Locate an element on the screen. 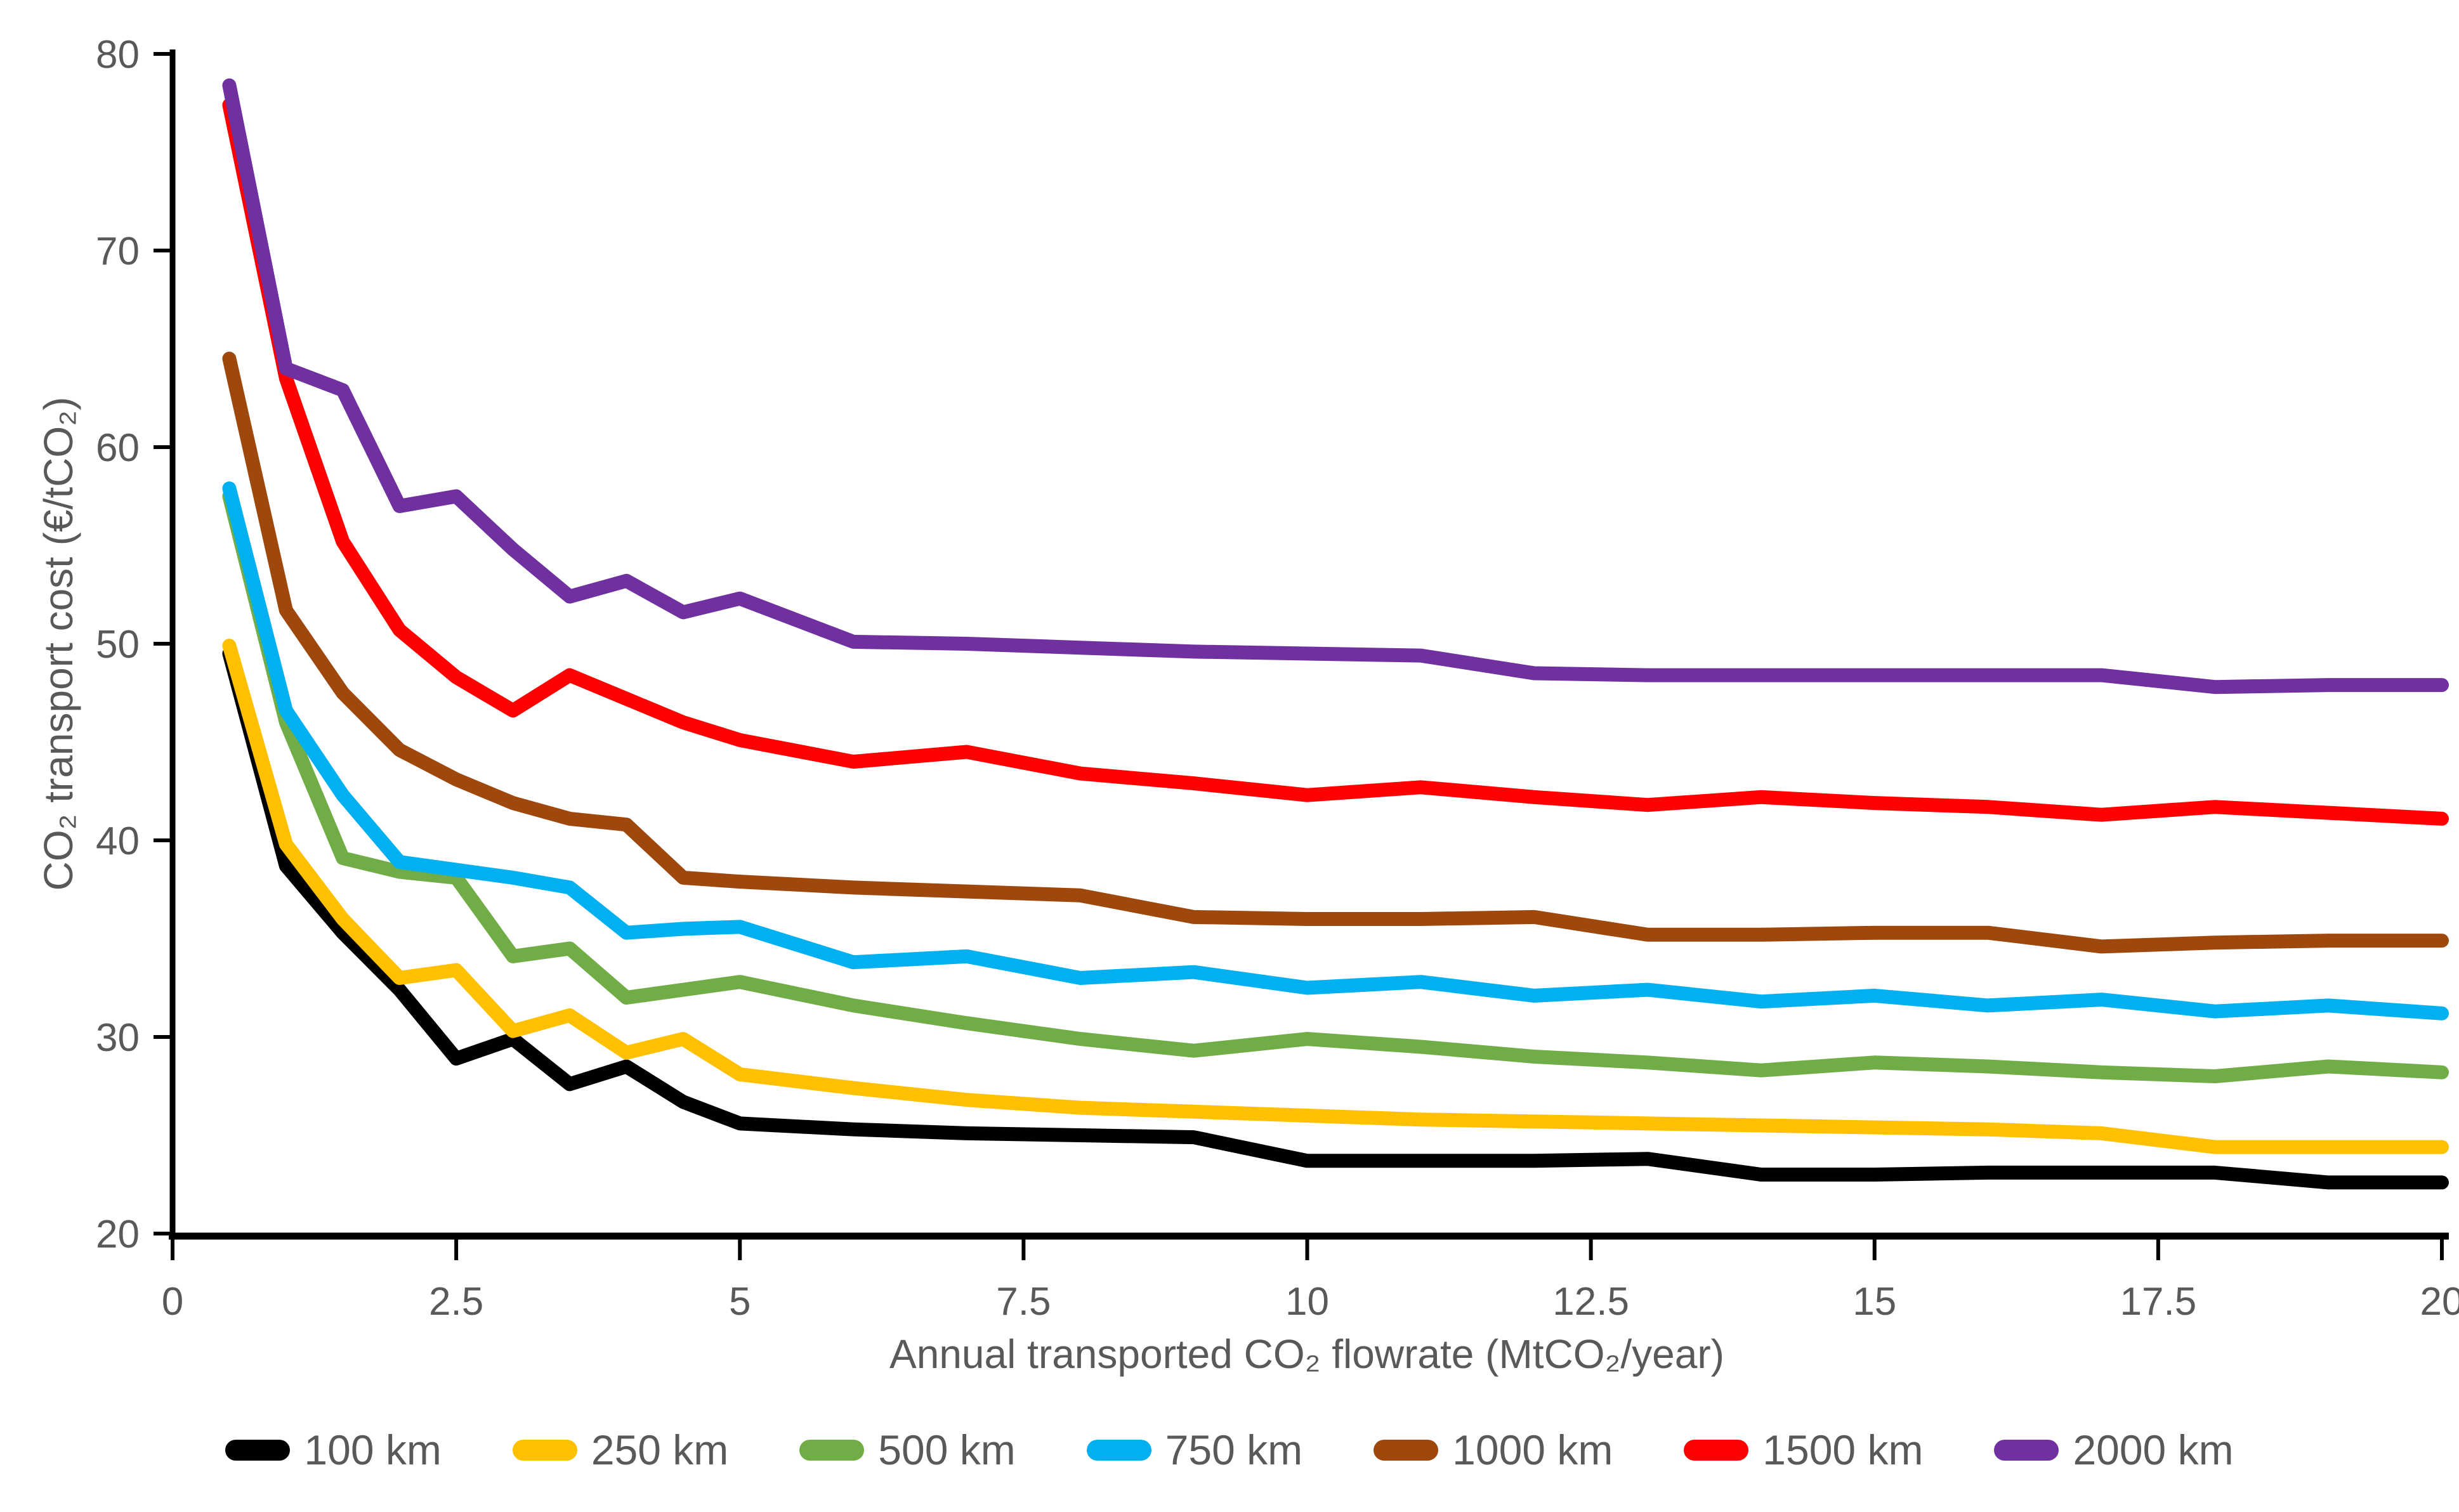 The image size is (2459, 1512). x-tick-label: 20 is located at coordinates (2439, 1302).